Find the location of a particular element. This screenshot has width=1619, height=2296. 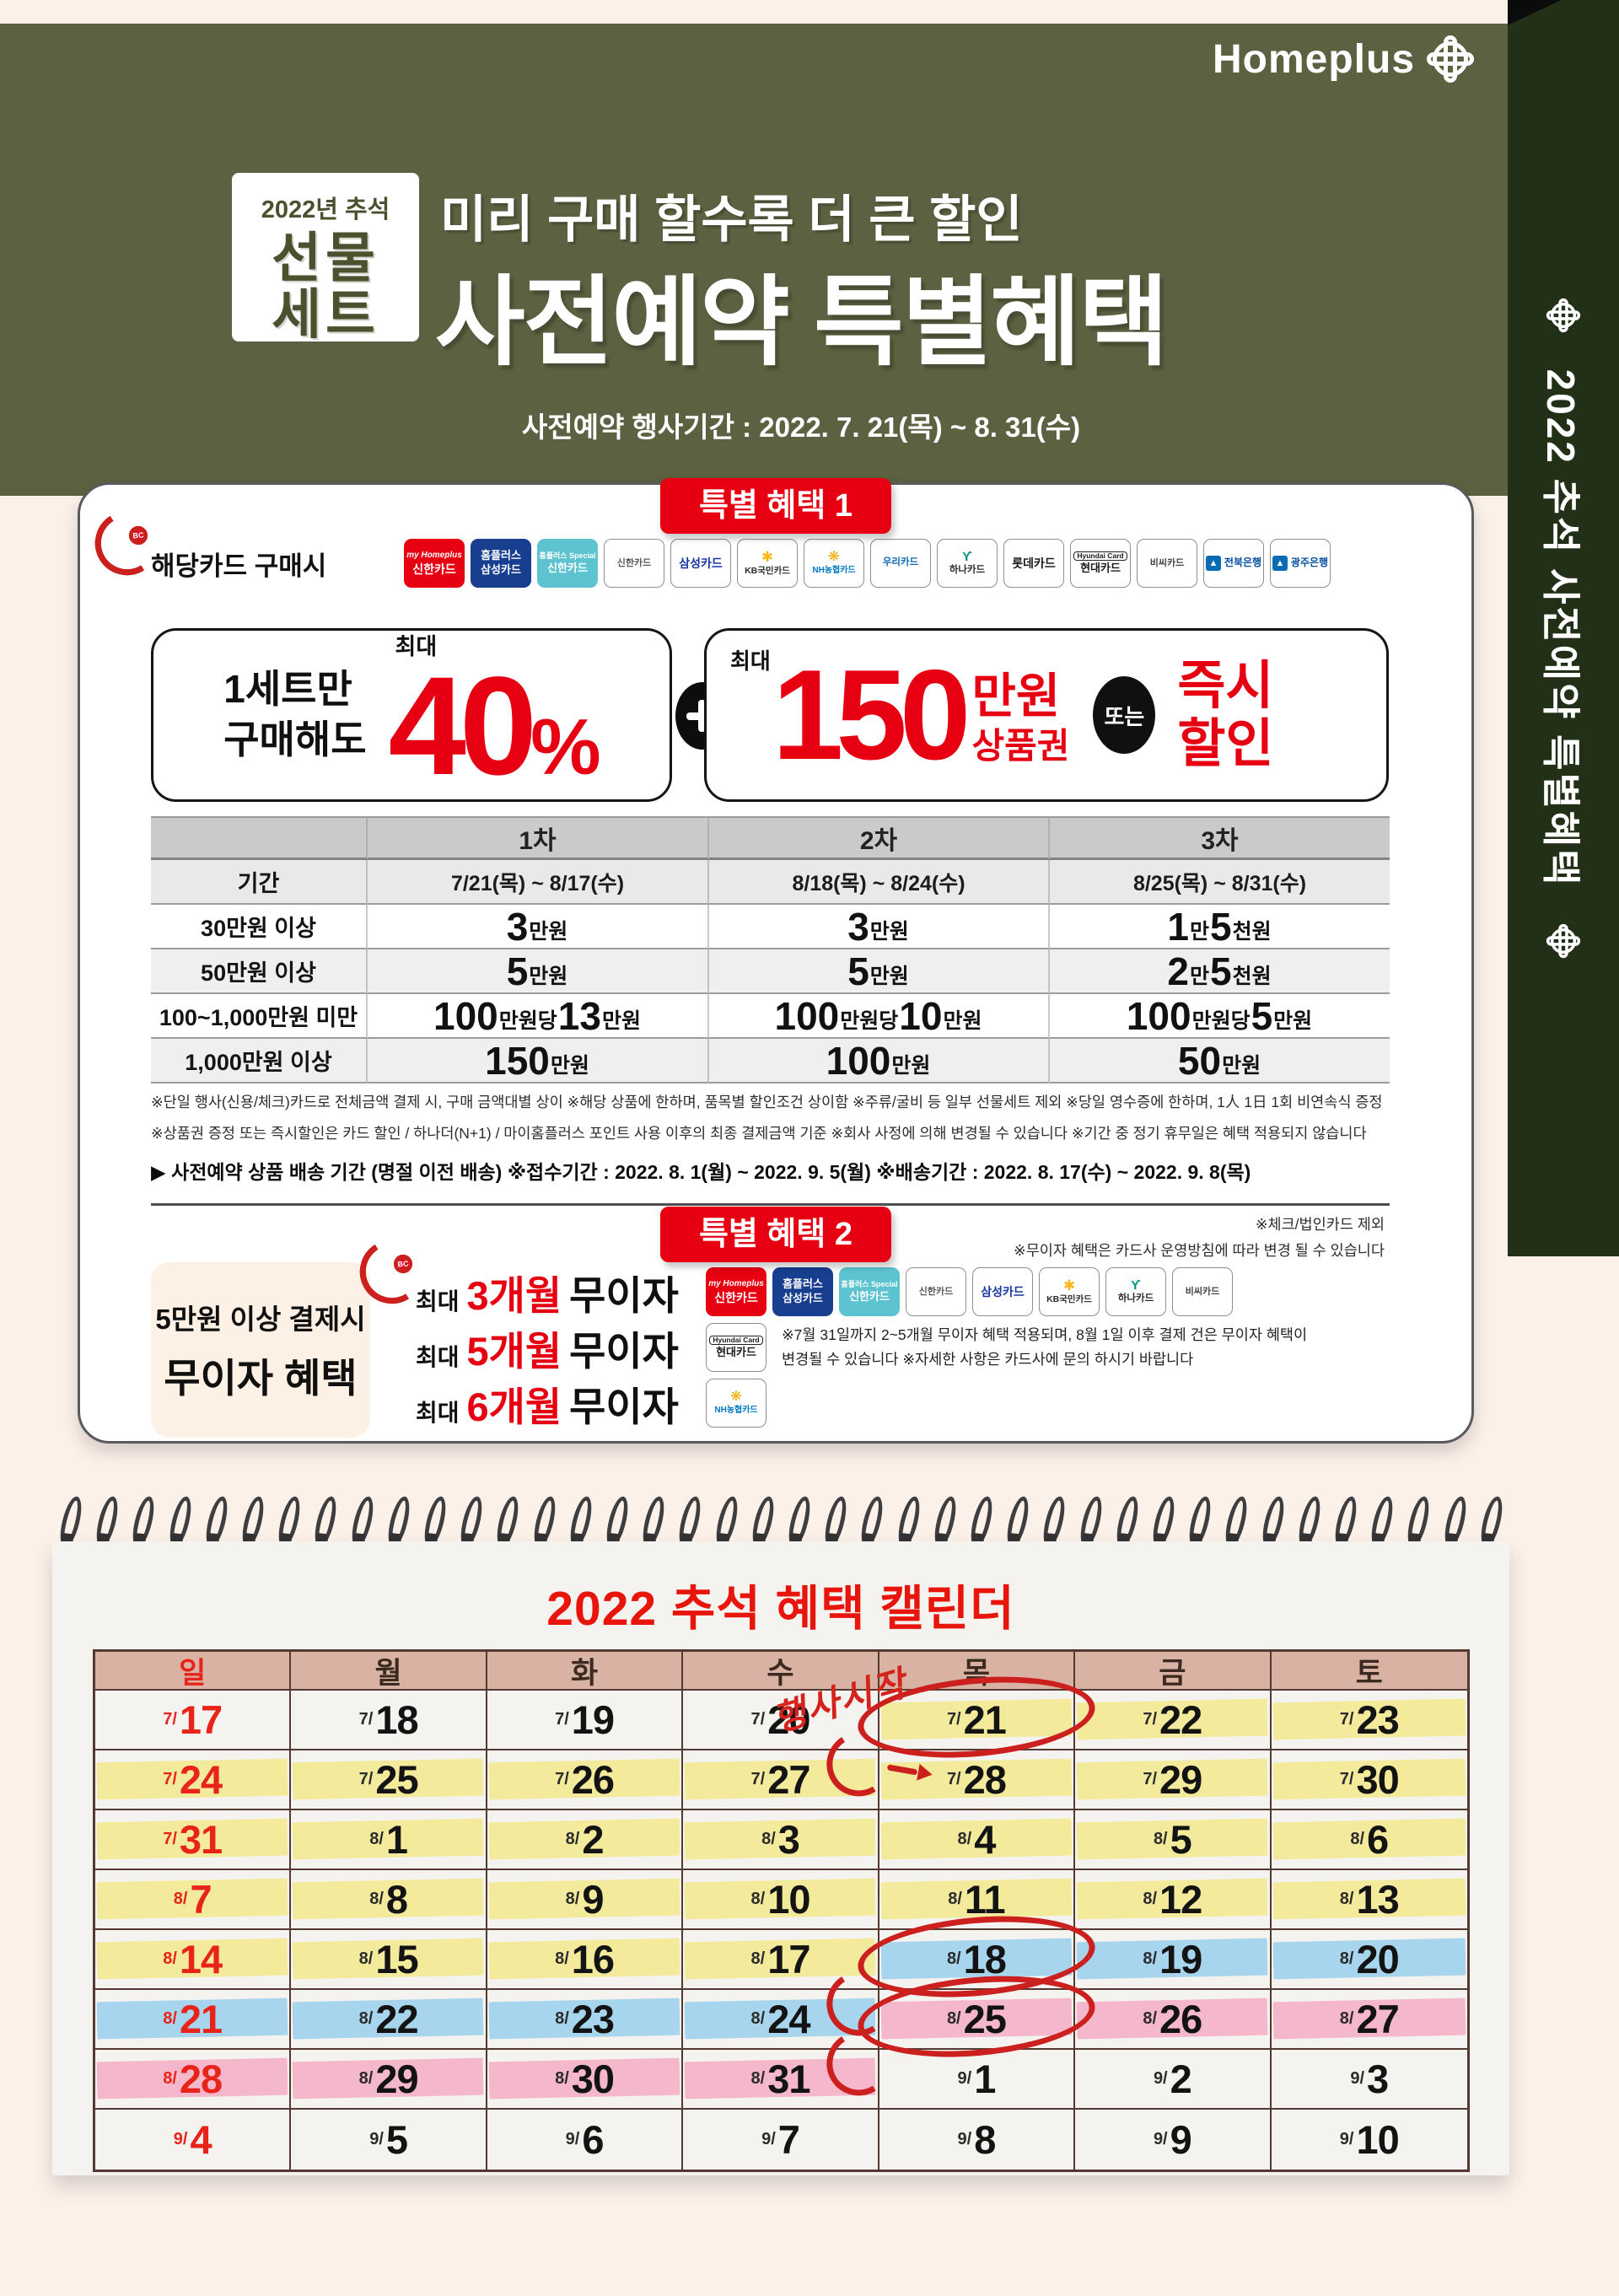

hana-card-icon: ϒ is located at coordinates (967, 556).